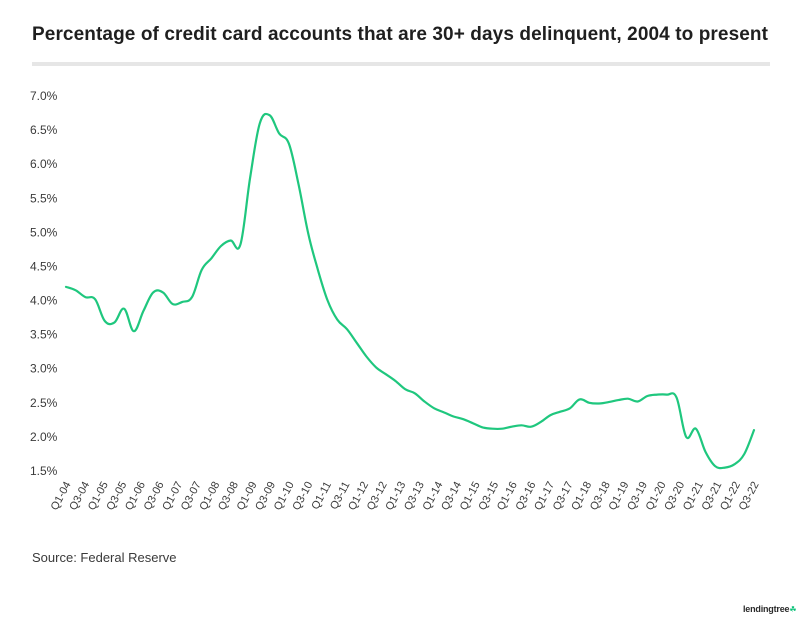  Describe the element at coordinates (44, 369) in the screenshot. I see `y-tick-label: 3.0%` at that location.